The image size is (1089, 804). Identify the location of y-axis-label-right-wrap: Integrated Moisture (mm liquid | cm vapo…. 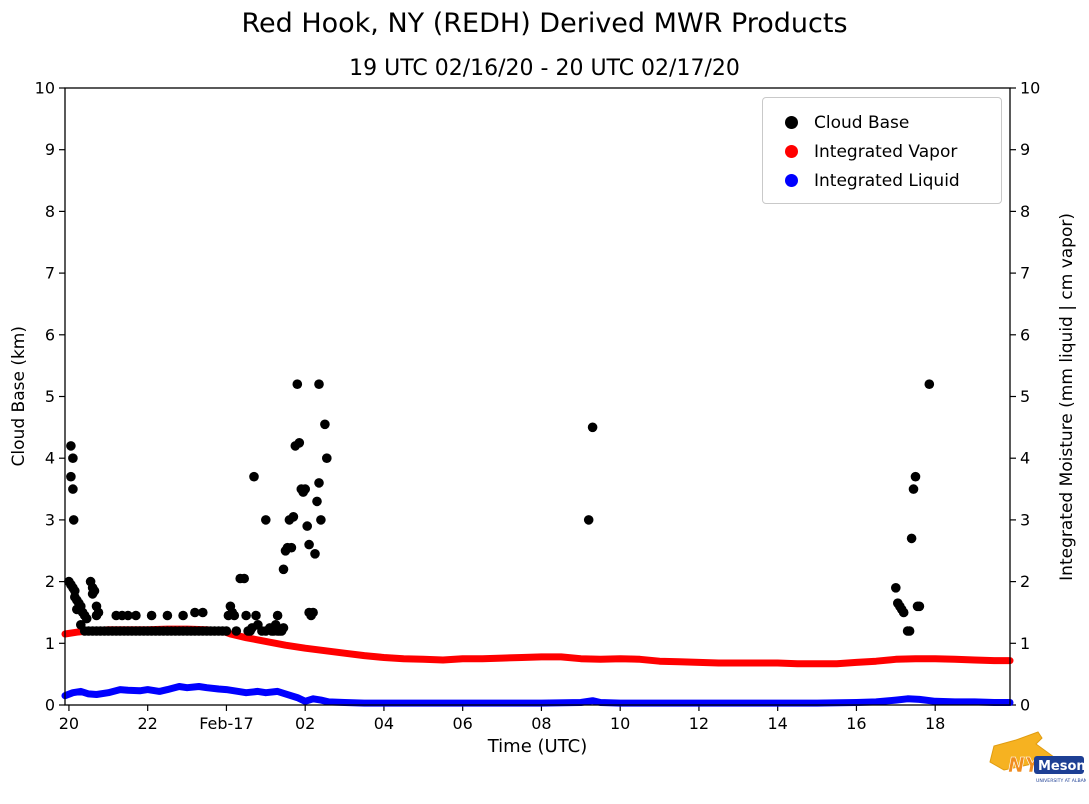
(1067, 396).